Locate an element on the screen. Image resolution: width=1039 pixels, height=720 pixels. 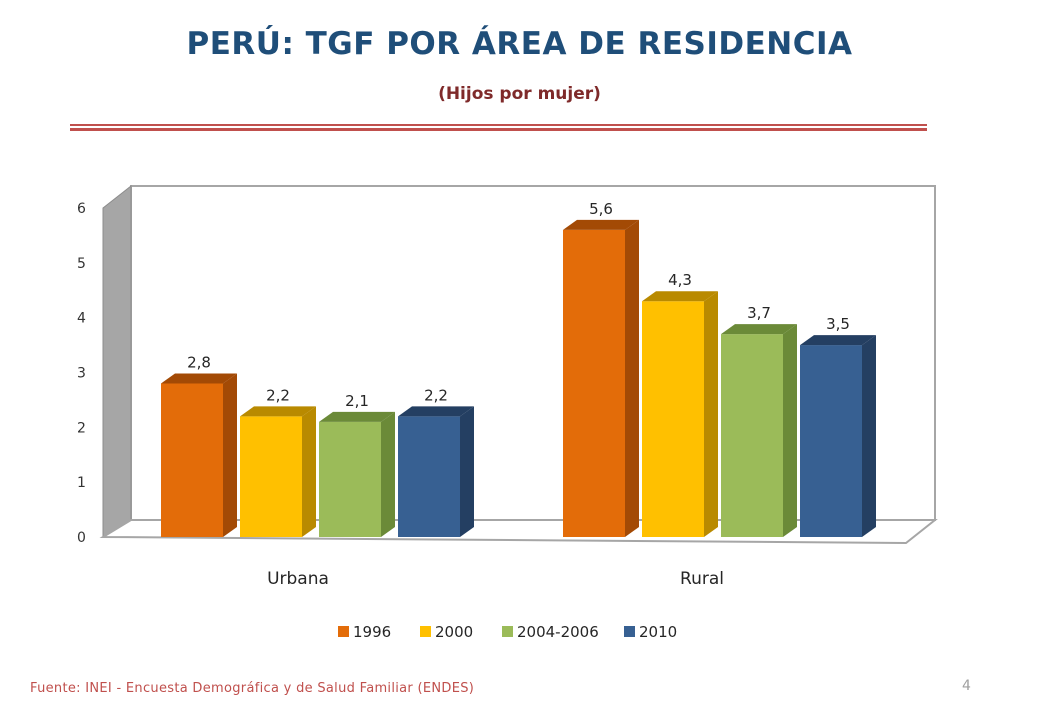
category-label: Urbana is located at coordinates (298, 579).